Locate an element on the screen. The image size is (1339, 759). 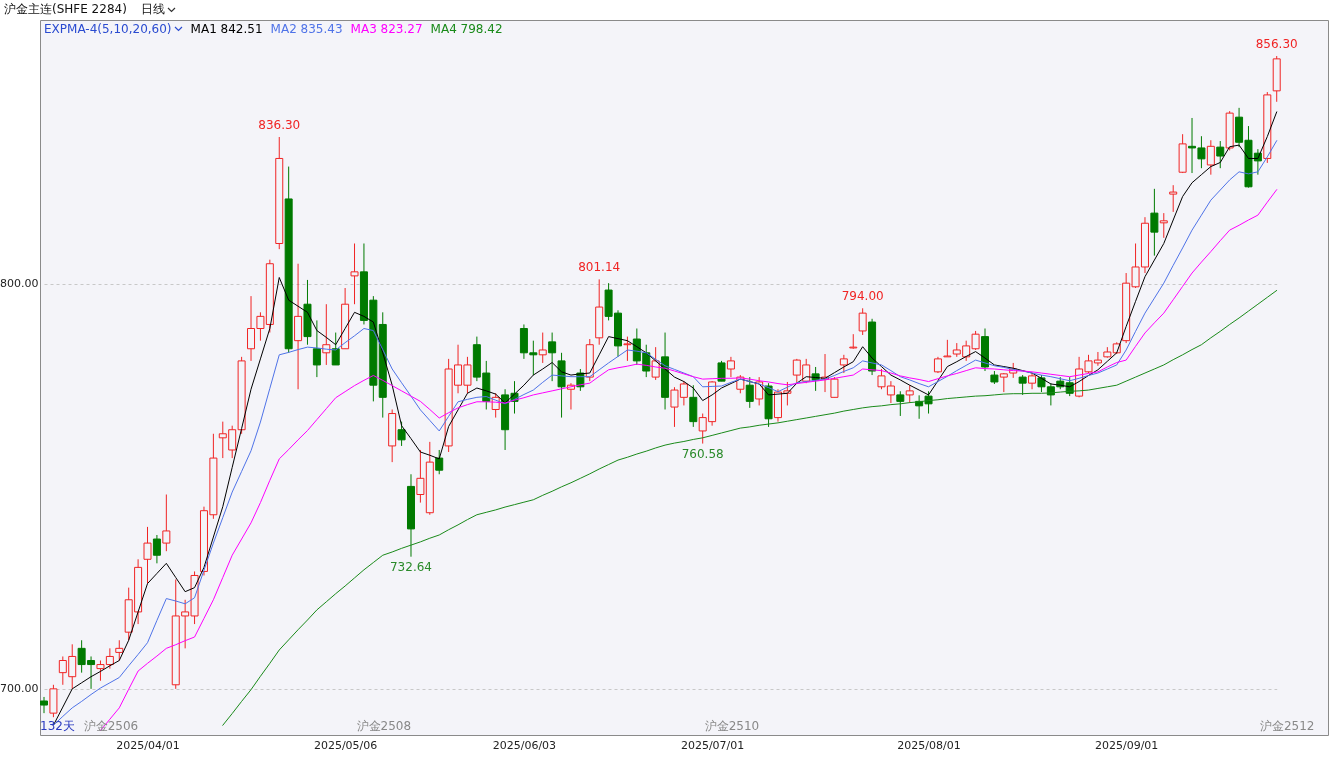
annotation: 沪金2510 is located at coordinates (732, 726).